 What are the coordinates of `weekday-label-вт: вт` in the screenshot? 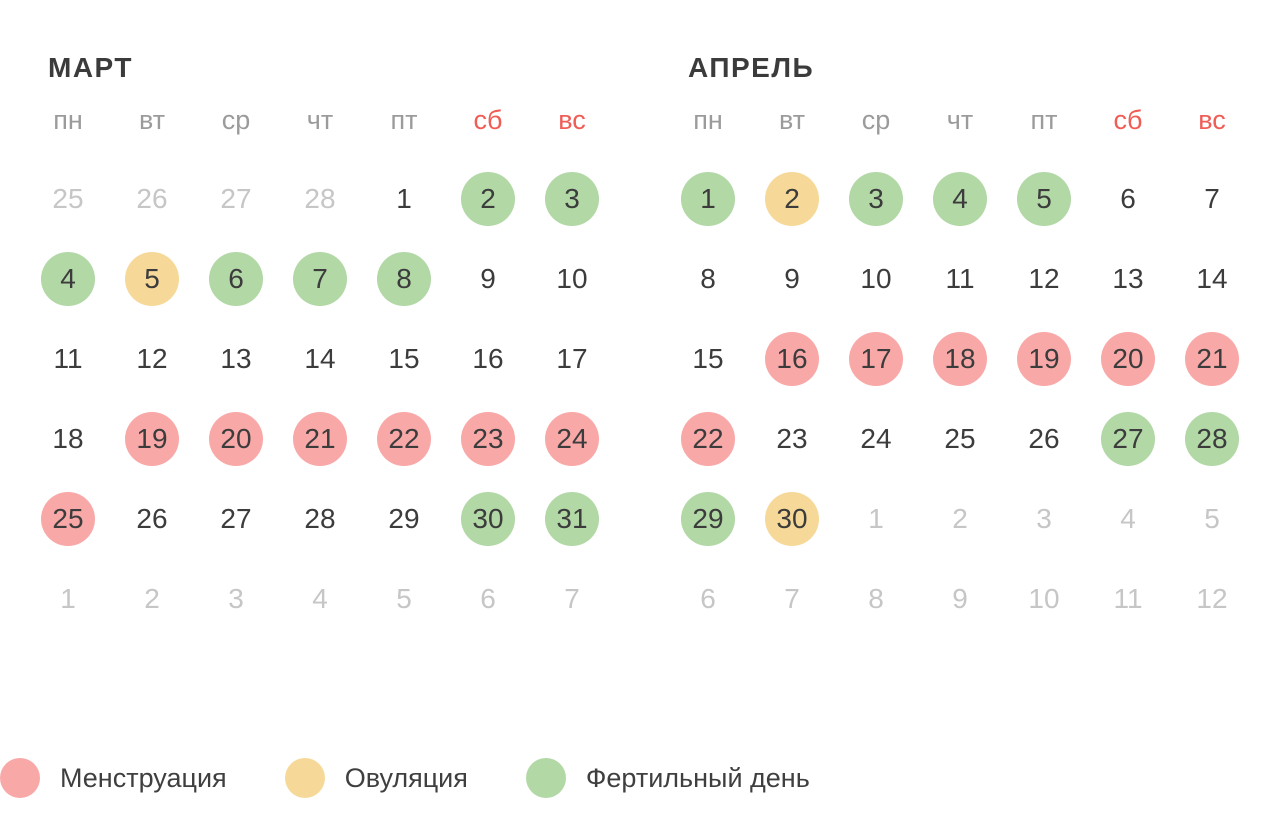 It's located at (152, 120).